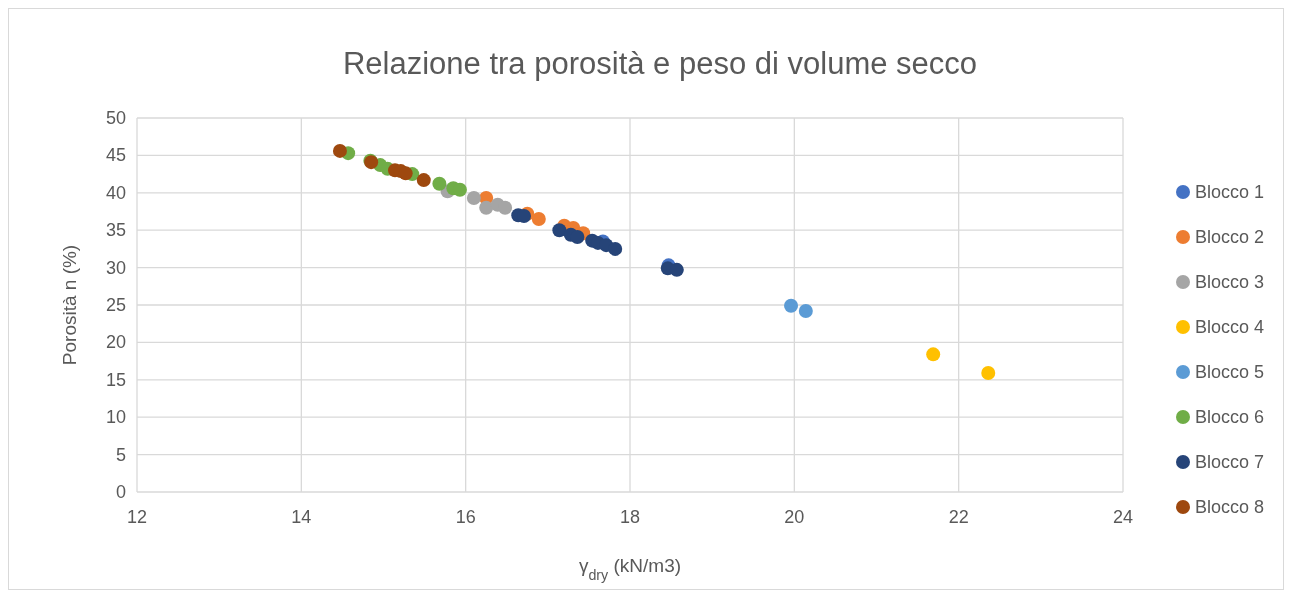 This screenshot has width=1292, height=598. Describe the element at coordinates (115, 267) in the screenshot. I see `y-tick-label: 30` at that location.